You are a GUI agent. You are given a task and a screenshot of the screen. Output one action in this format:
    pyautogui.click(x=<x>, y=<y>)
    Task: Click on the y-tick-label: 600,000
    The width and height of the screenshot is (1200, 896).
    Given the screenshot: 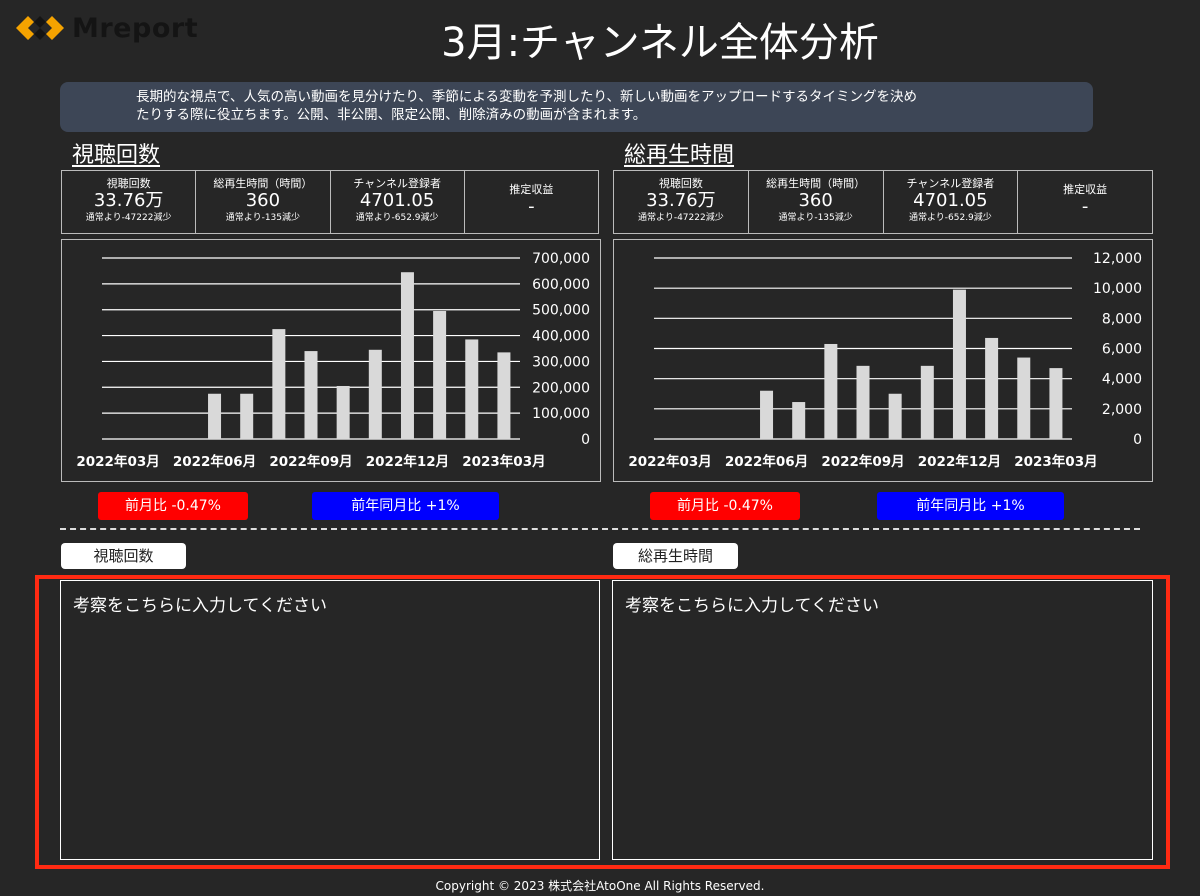 What is the action you would take?
    pyautogui.click(x=561, y=285)
    